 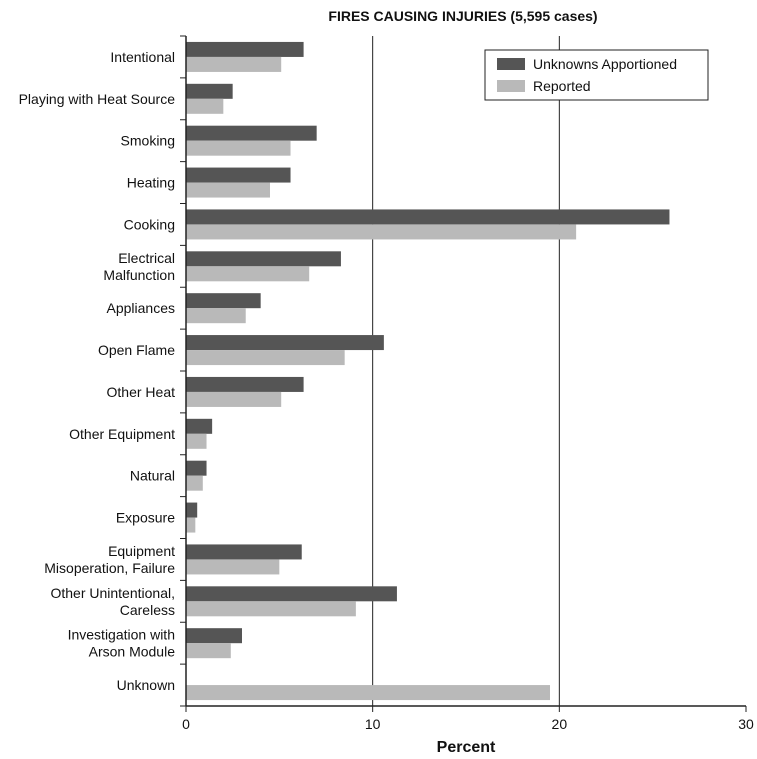 I want to click on legend-label-reported: Reported, so click(x=562, y=86).